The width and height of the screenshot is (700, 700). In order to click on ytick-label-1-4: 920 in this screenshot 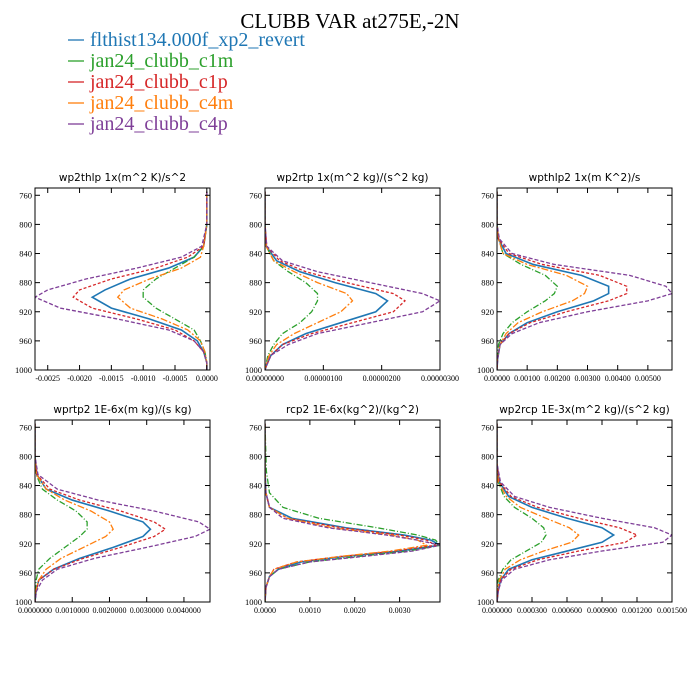, I will do `click(255, 312)`.